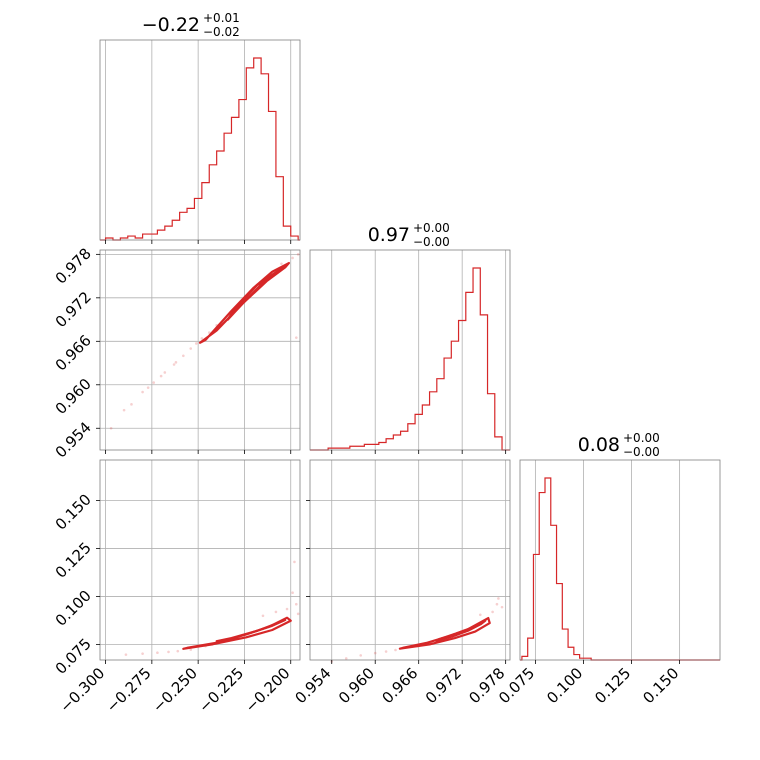  I want to click on y-tick-label: 0.954, so click(73, 439).